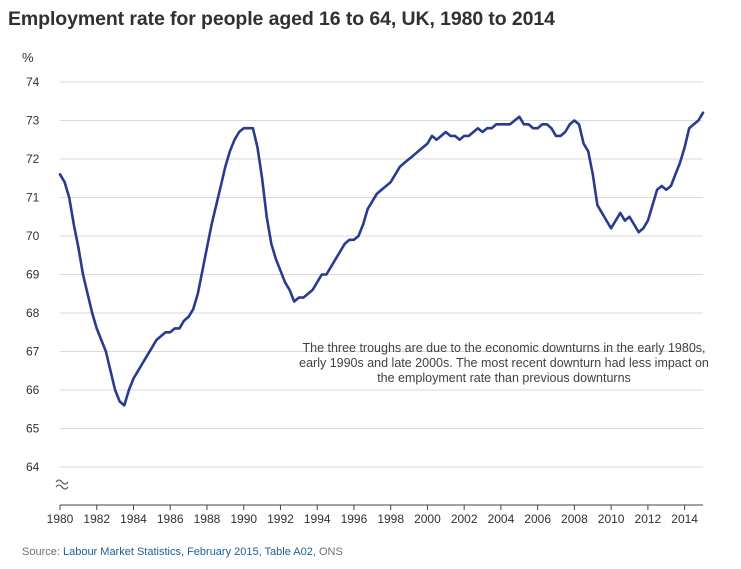  Describe the element at coordinates (33, 429) in the screenshot. I see `y-tick-label-65: 65` at that location.